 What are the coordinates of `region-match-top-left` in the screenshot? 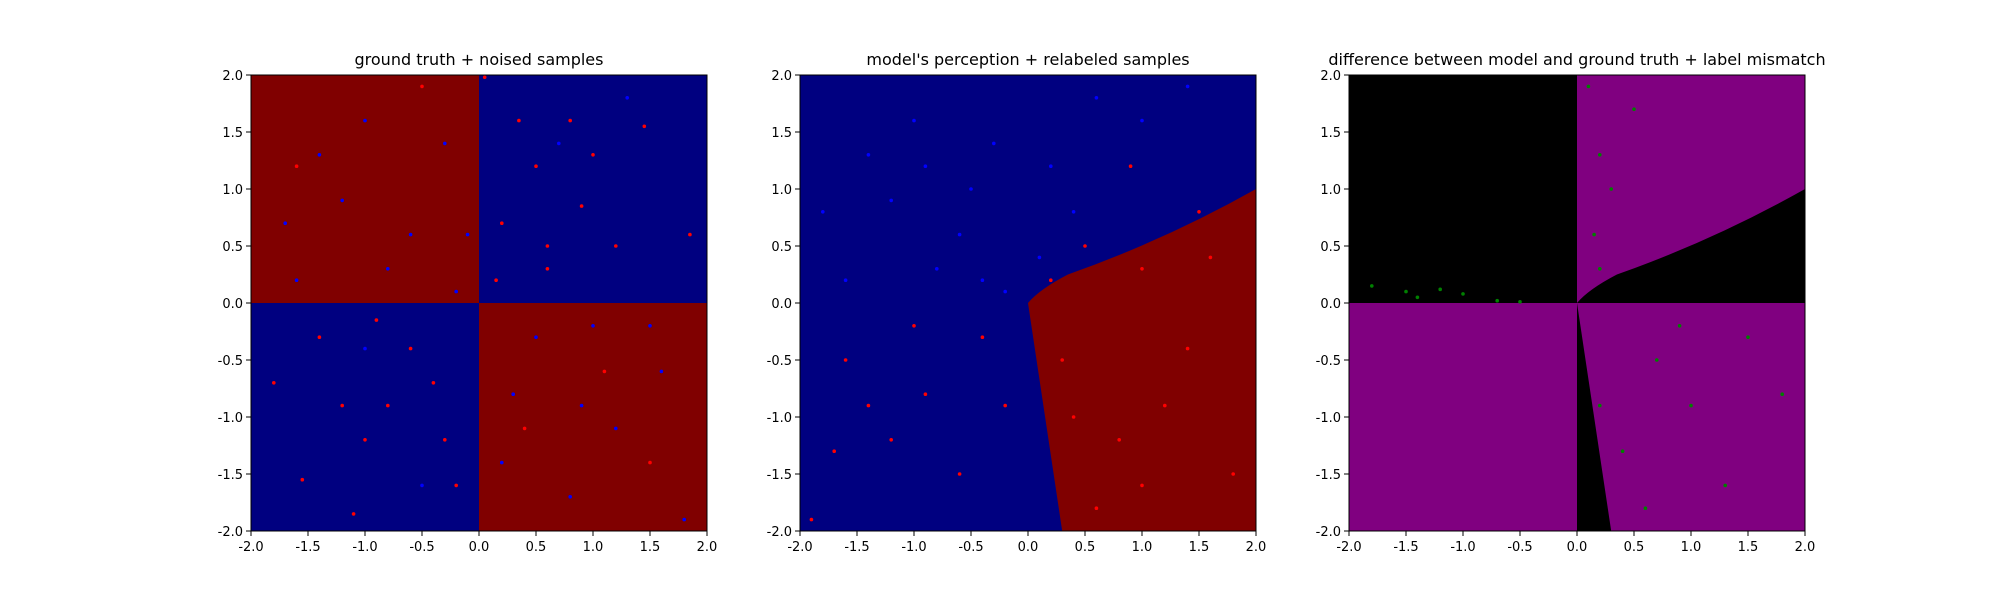 It's located at (1463, 189).